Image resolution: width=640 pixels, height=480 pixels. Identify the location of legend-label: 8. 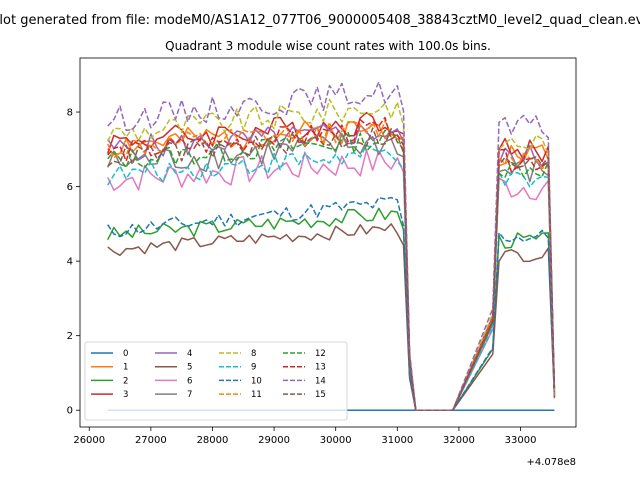
(253, 354).